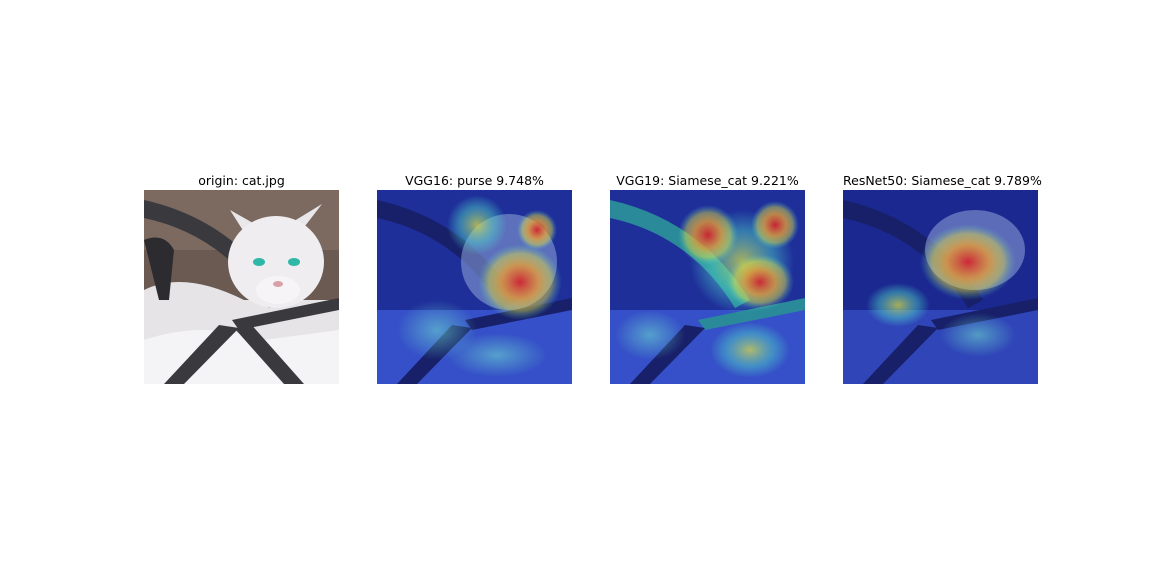 The image size is (1152, 576). I want to click on panel-title: VGG16: purse 9.748%, so click(474, 180).